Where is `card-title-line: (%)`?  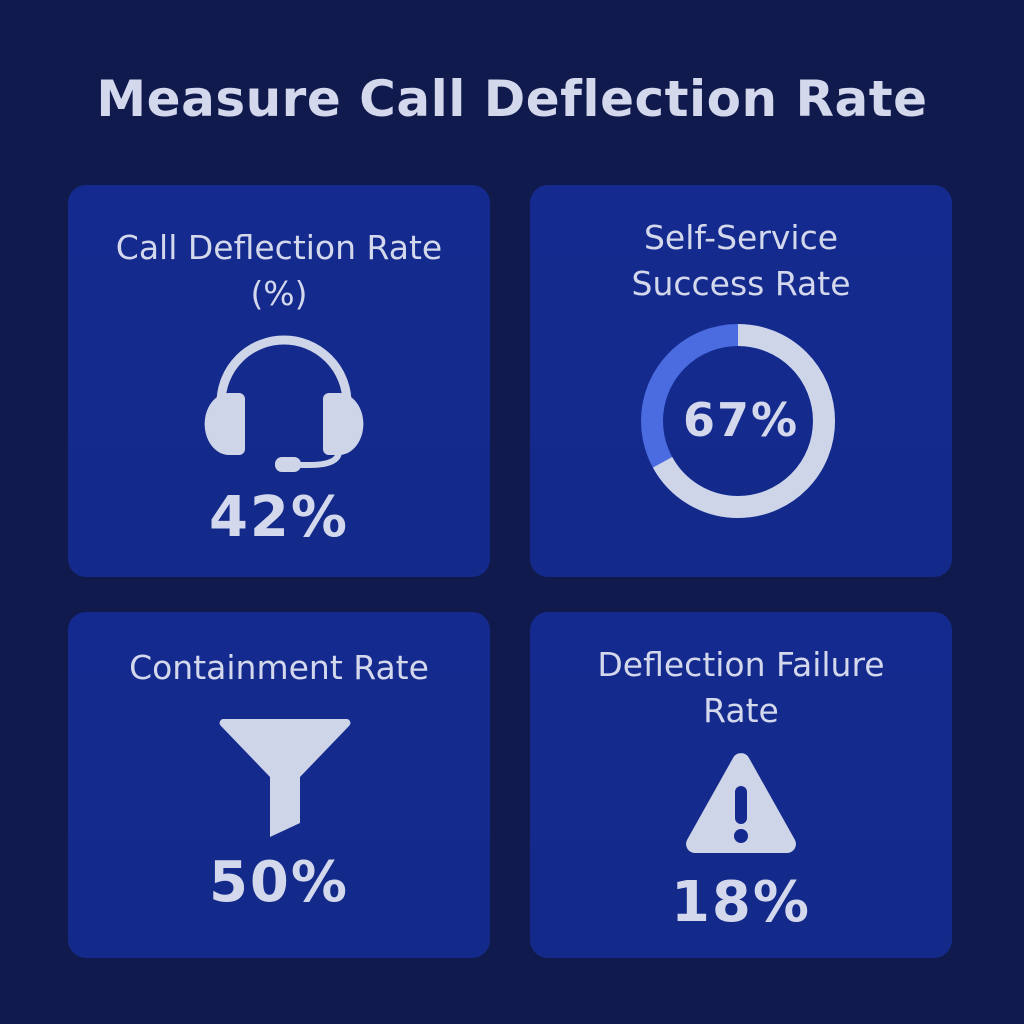
card-title-line: (%) is located at coordinates (279, 293).